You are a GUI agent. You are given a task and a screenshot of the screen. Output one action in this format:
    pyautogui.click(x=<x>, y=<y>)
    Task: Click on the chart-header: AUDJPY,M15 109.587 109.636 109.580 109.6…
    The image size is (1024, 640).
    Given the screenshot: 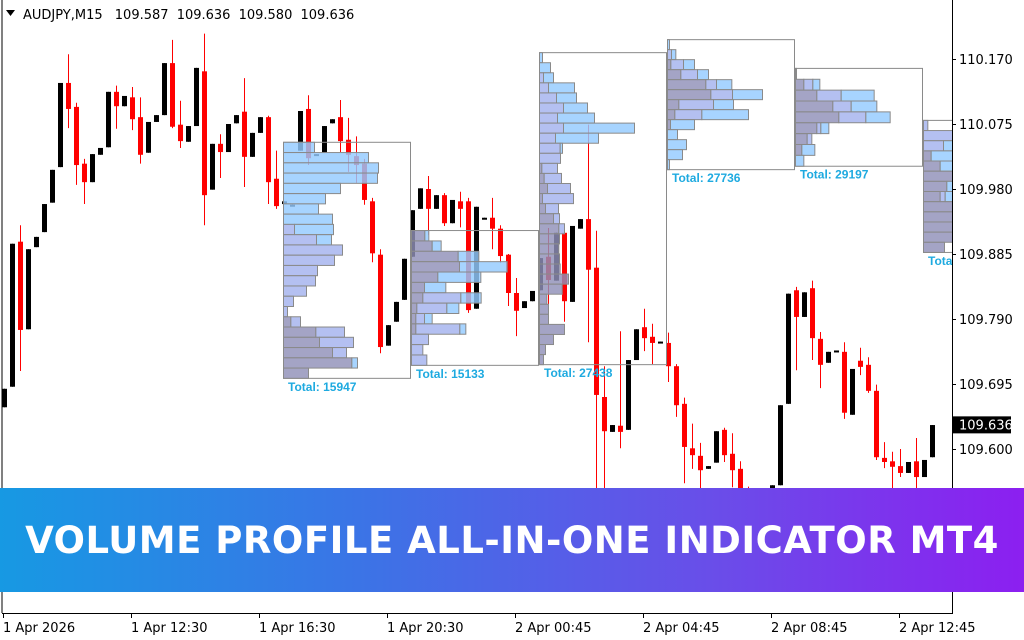 What is the action you would take?
    pyautogui.click(x=180, y=15)
    